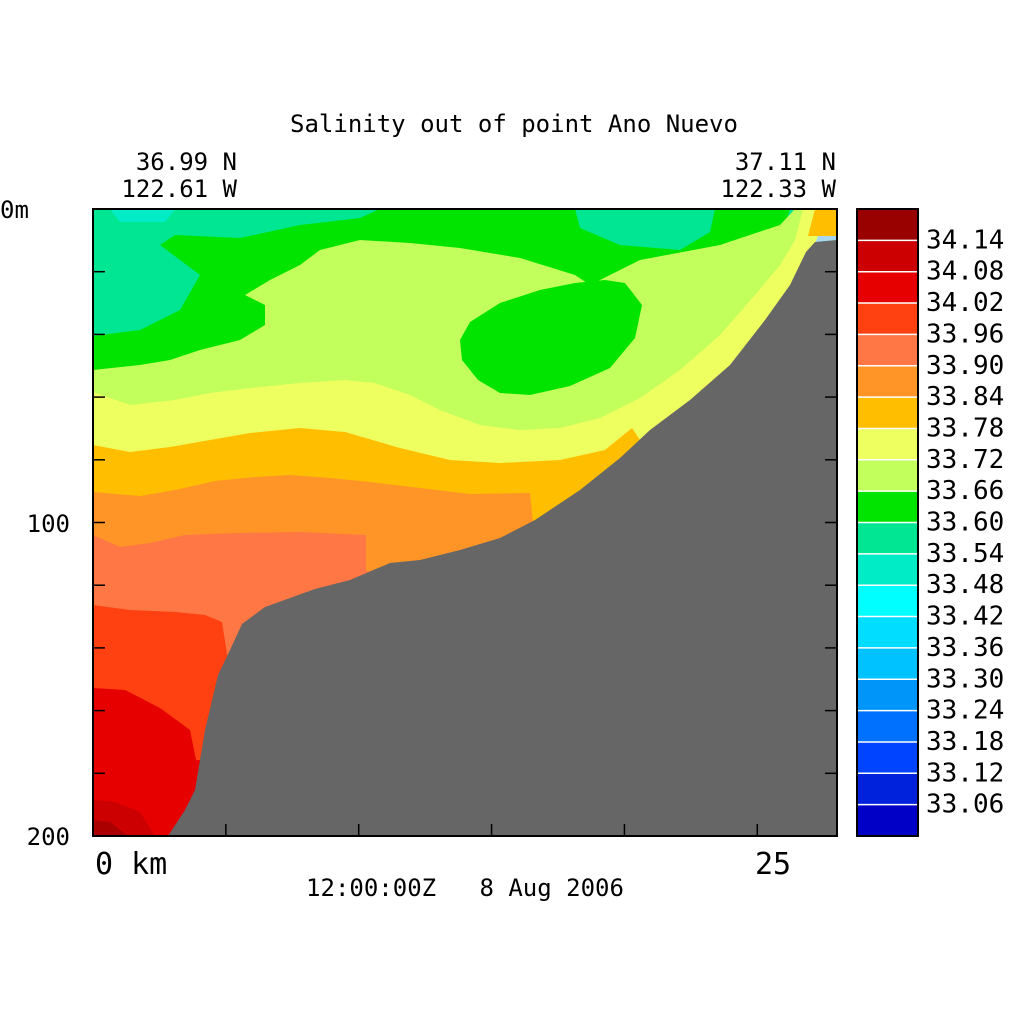 Image resolution: width=1024 pixels, height=1024 pixels. I want to click on timestamp-label: 12:00:00Z 8 Aug 2006, so click(465, 888).